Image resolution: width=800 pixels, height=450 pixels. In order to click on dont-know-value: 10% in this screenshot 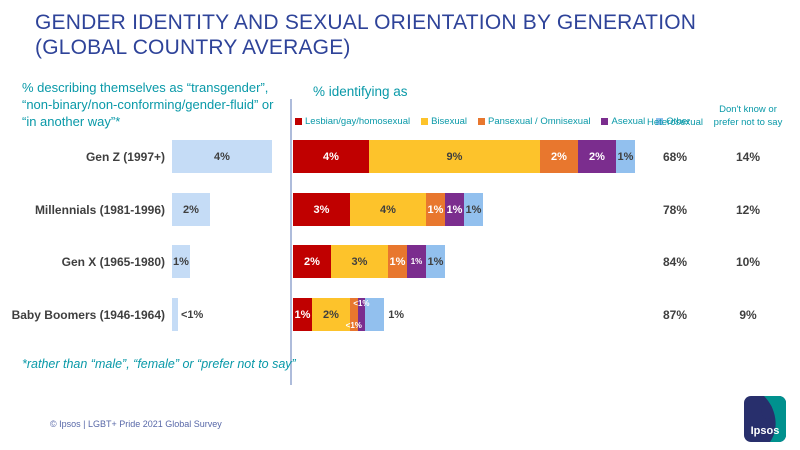, I will do `click(748, 261)`.